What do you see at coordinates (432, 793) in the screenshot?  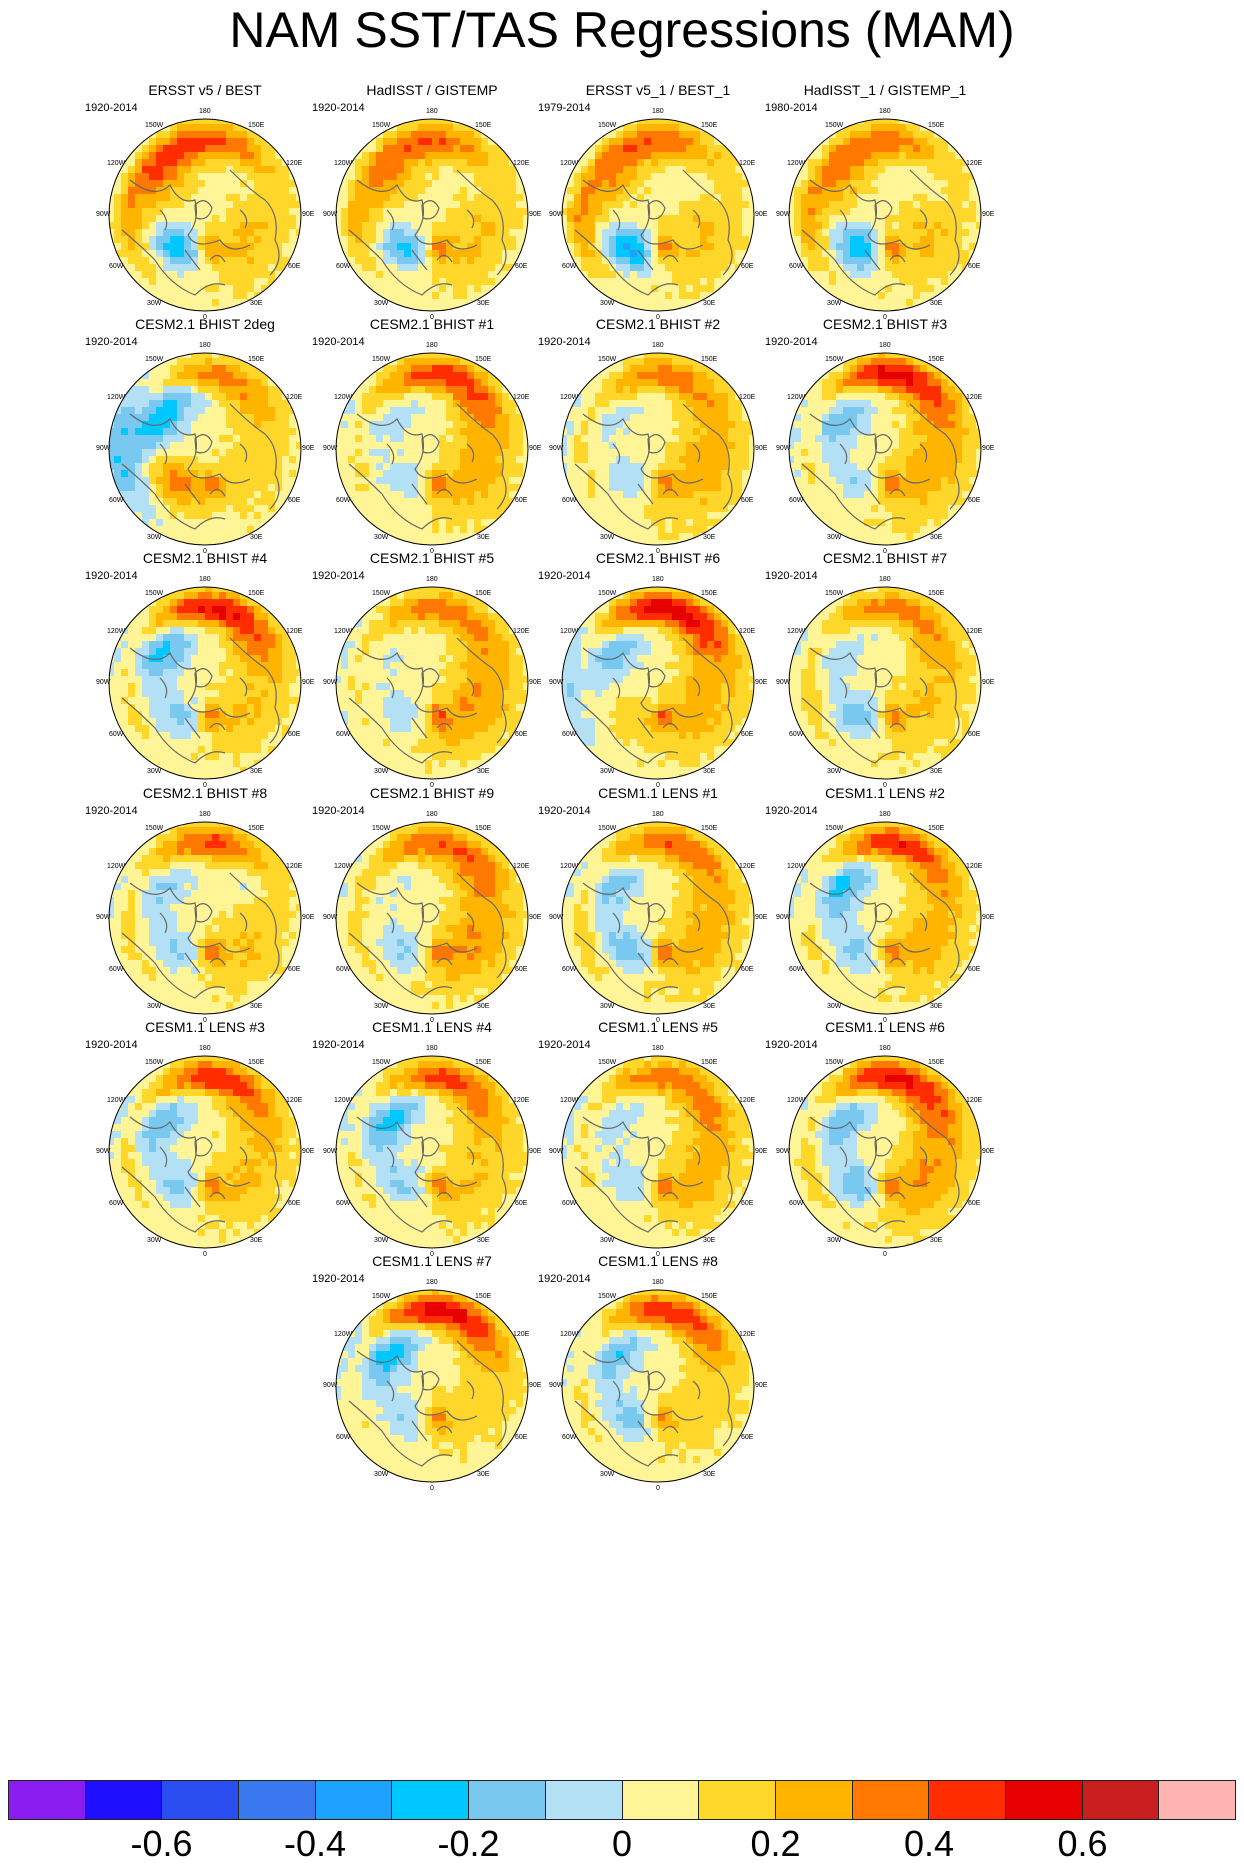 I see `panel-title: CESM2.1 BHIST #9` at bounding box center [432, 793].